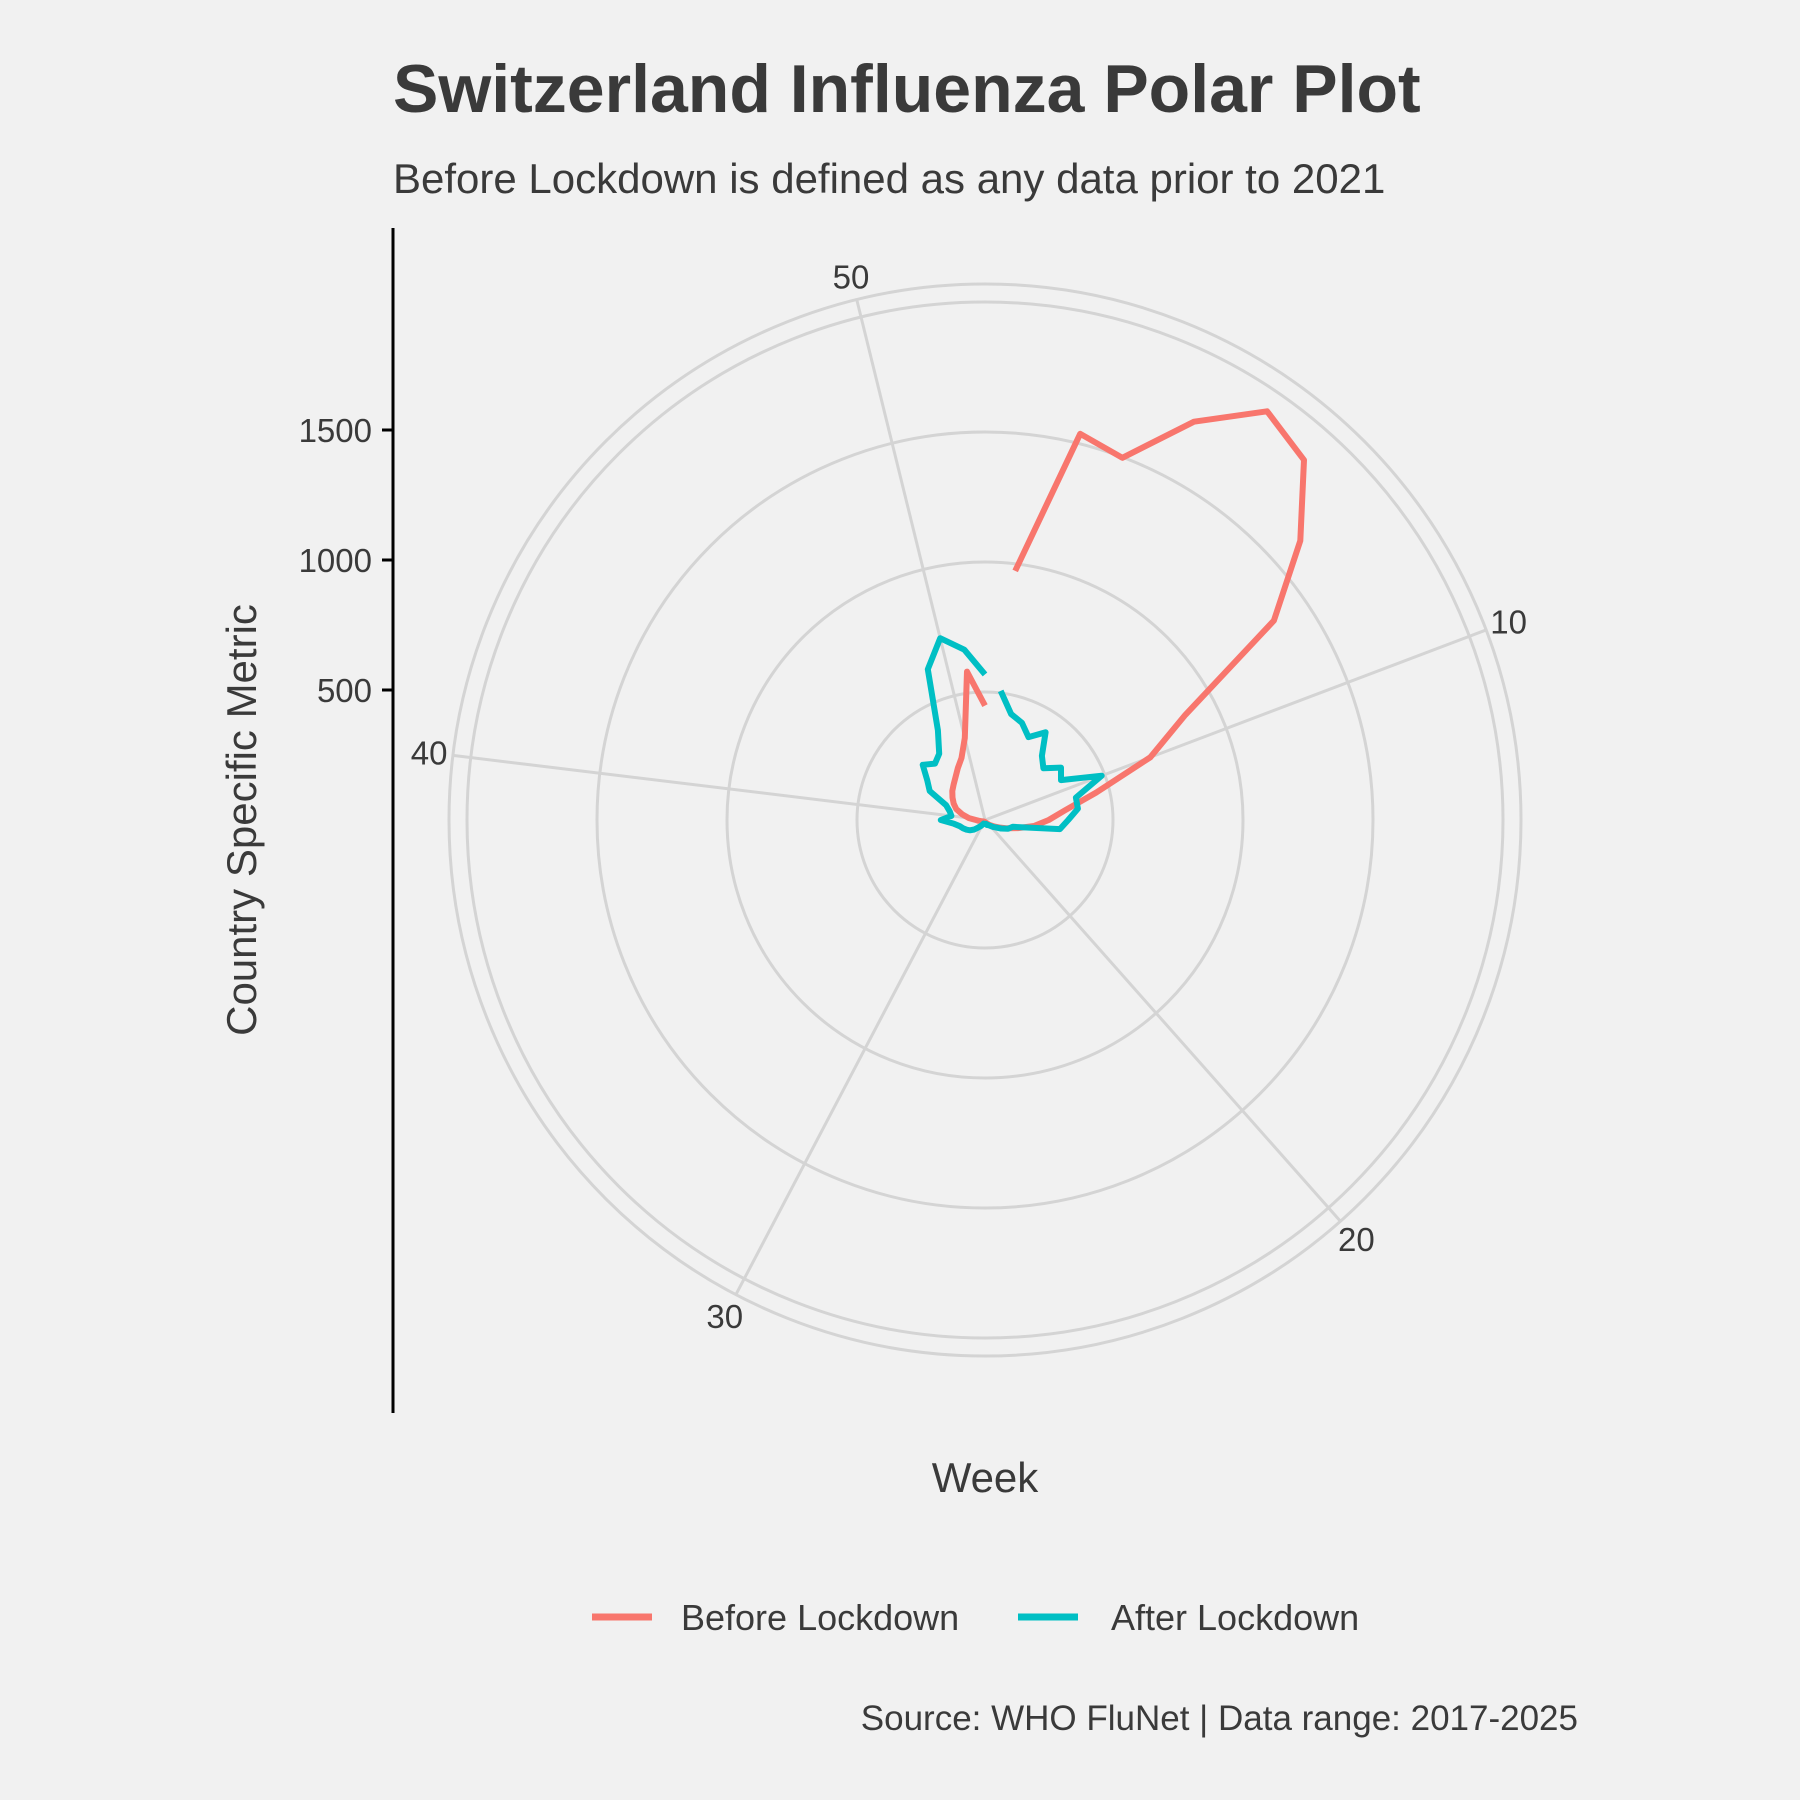 This screenshot has height=1800, width=1800. What do you see at coordinates (975, 1617) in the screenshot?
I see `legend: Before Lockdown After Lockdown` at bounding box center [975, 1617].